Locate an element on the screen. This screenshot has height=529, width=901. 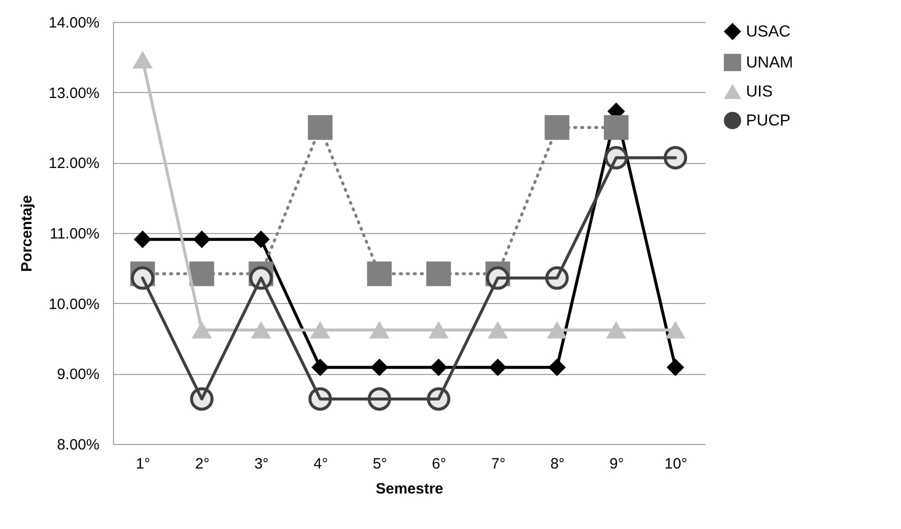
x-tick-label: 7° is located at coordinates (498, 464).